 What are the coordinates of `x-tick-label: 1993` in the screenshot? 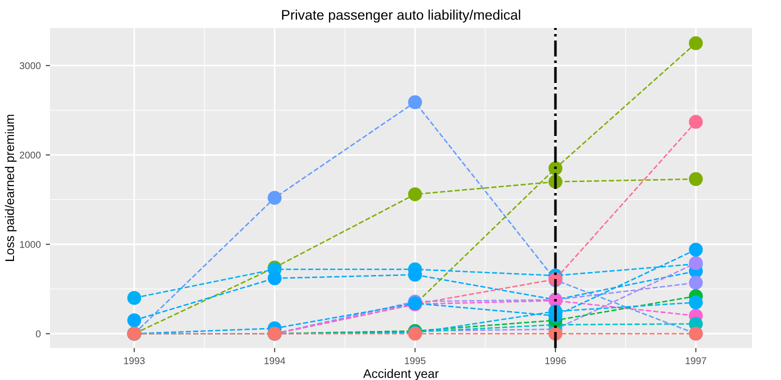 It's located at (134, 360).